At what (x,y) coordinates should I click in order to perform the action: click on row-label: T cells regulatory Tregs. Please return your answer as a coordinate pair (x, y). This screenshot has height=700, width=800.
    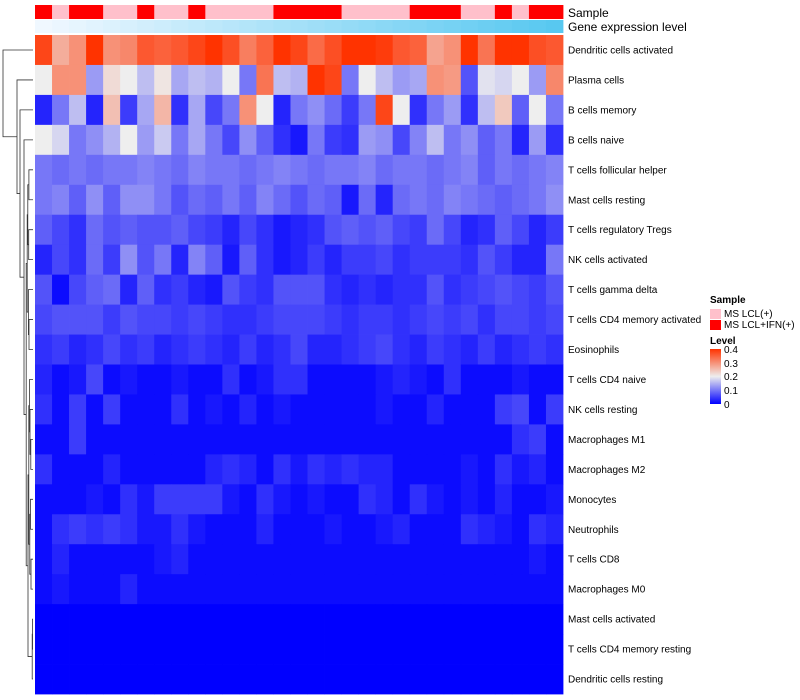
    Looking at the image, I should click on (620, 230).